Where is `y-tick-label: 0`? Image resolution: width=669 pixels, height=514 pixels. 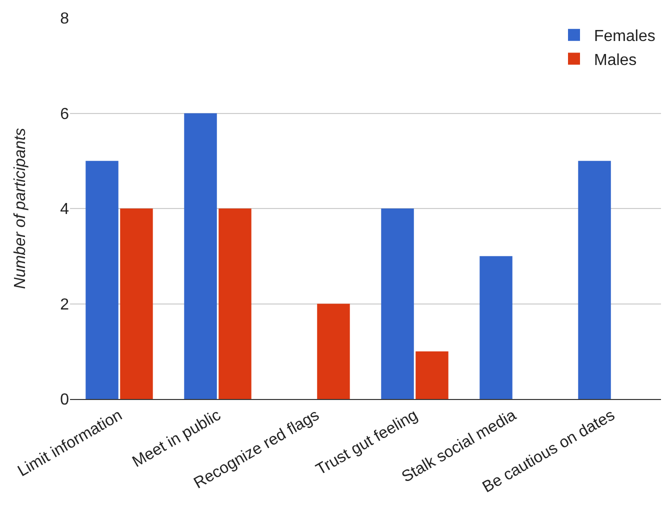
y-tick-label: 0 is located at coordinates (65, 400).